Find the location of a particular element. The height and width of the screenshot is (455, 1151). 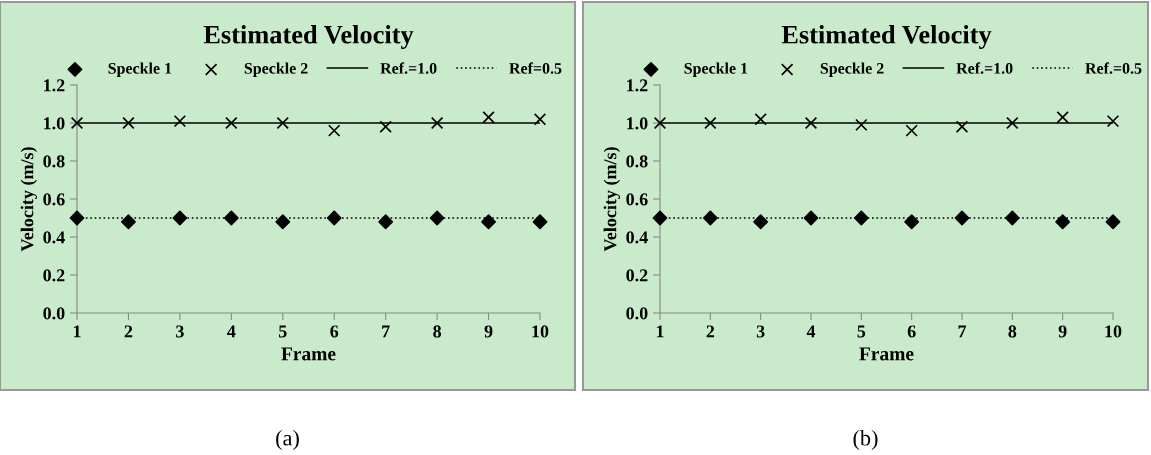

text: (a) is located at coordinates (287, 440).